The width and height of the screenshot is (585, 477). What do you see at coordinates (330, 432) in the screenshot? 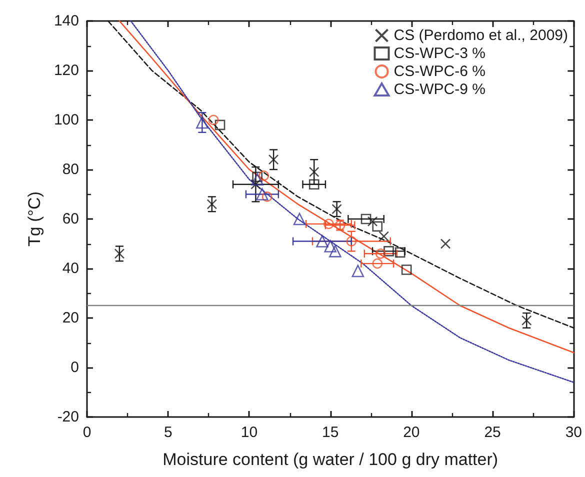
I see `x-tick-label: 15` at bounding box center [330, 432].